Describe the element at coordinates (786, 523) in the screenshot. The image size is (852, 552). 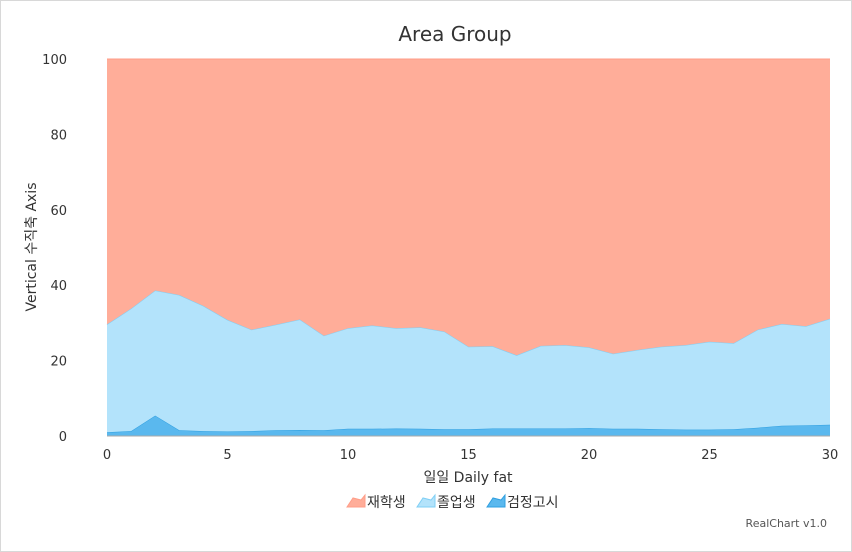
I see `credit-text: RealChart v1.0` at that location.